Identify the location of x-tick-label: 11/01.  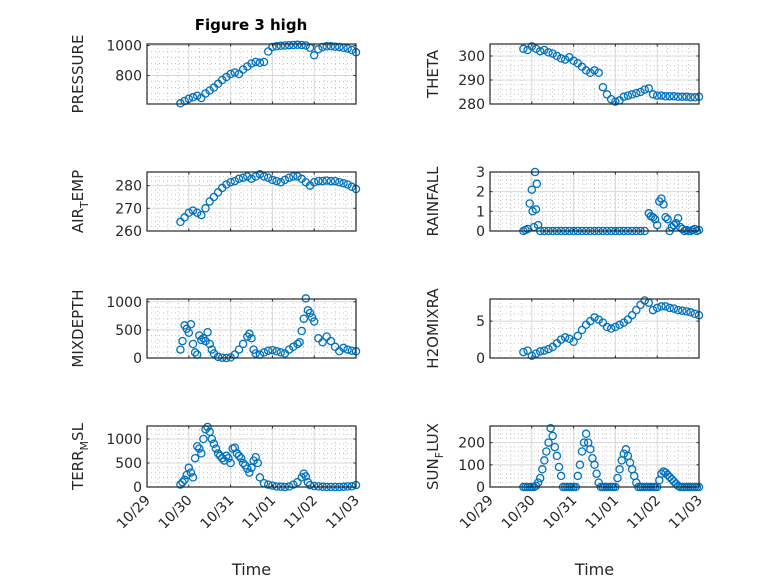
(602, 513).